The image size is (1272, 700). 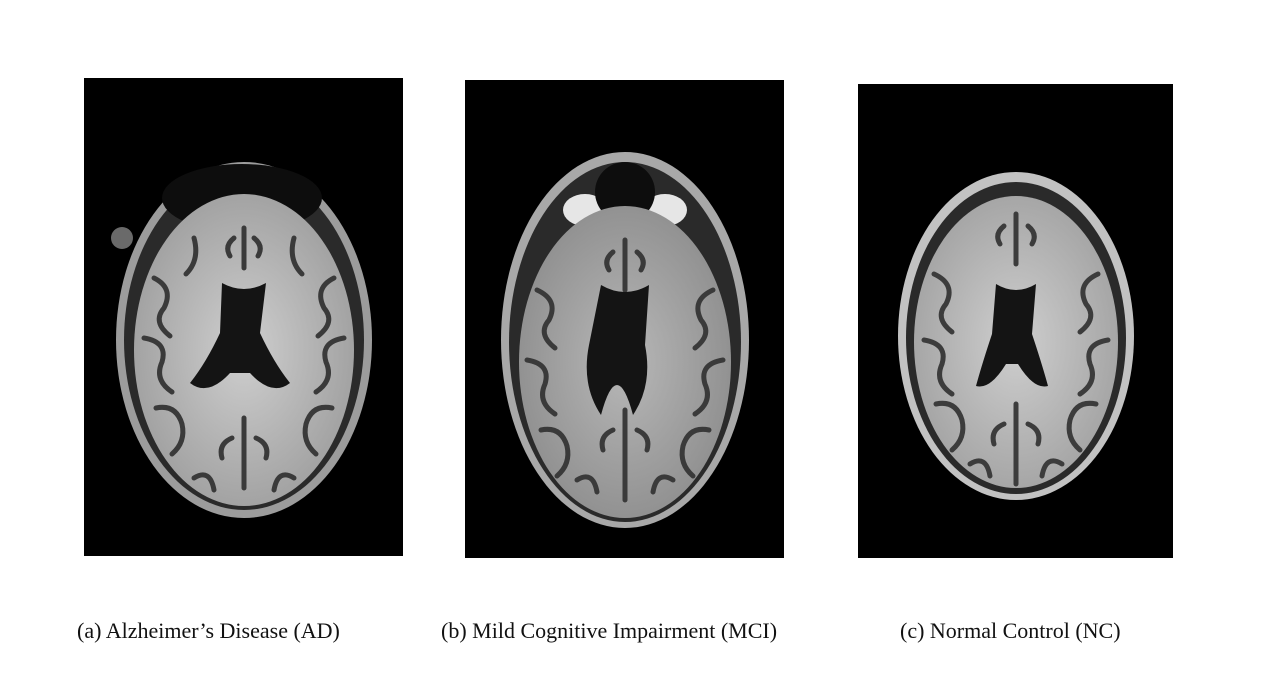 What do you see at coordinates (122, 238) in the screenshot?
I see `artifact-marker` at bounding box center [122, 238].